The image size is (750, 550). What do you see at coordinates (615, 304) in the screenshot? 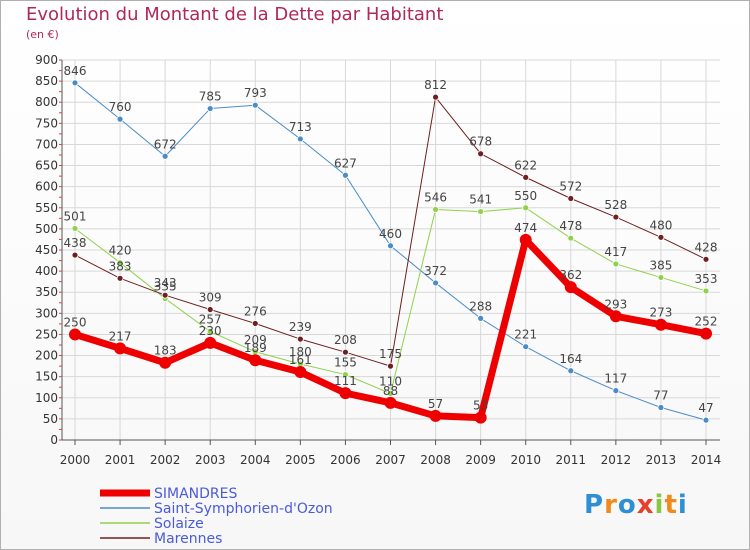
I see `data-label: 293` at bounding box center [615, 304].